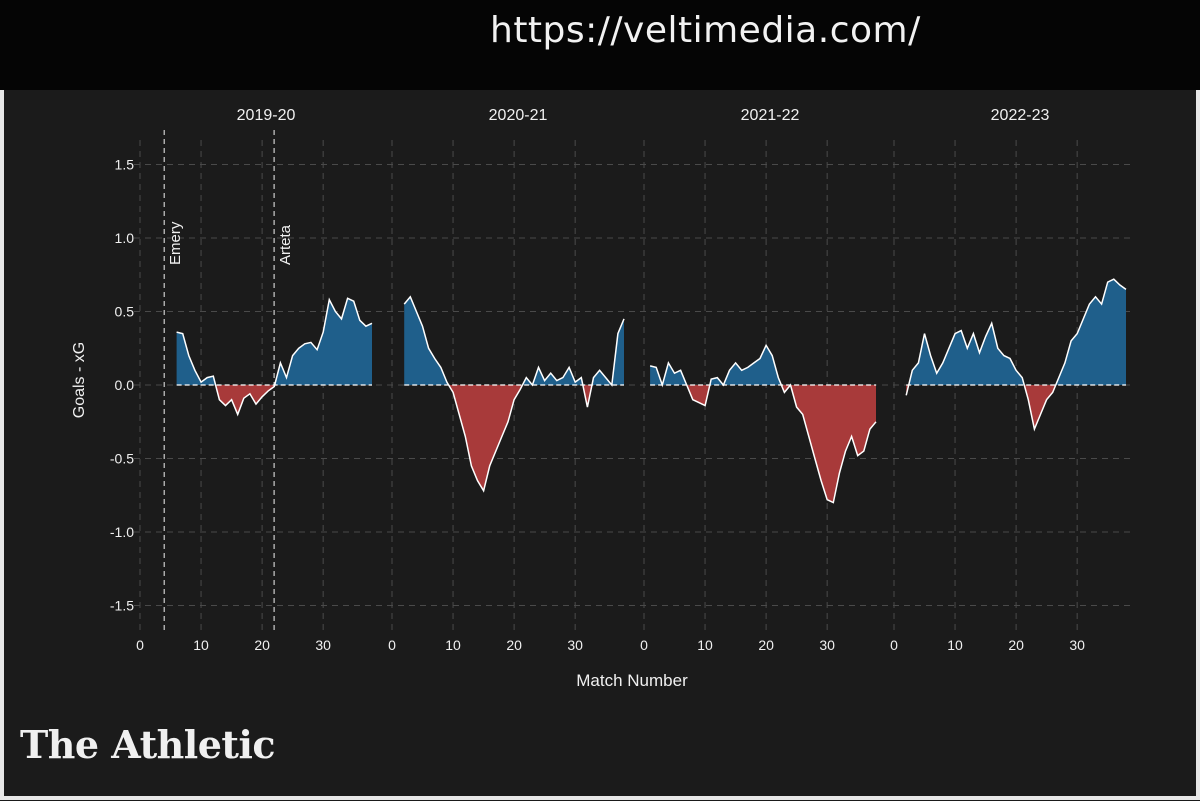  I want to click on y-tick-label: 1.5, so click(125, 165).